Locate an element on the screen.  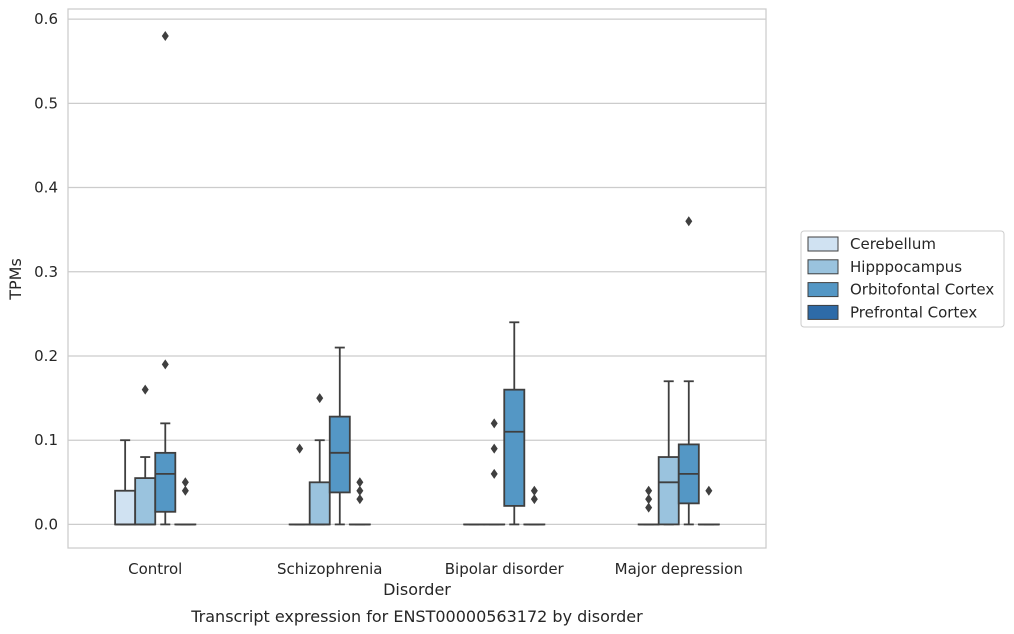
legend-label: Hipppocampus is located at coordinates (906, 267).